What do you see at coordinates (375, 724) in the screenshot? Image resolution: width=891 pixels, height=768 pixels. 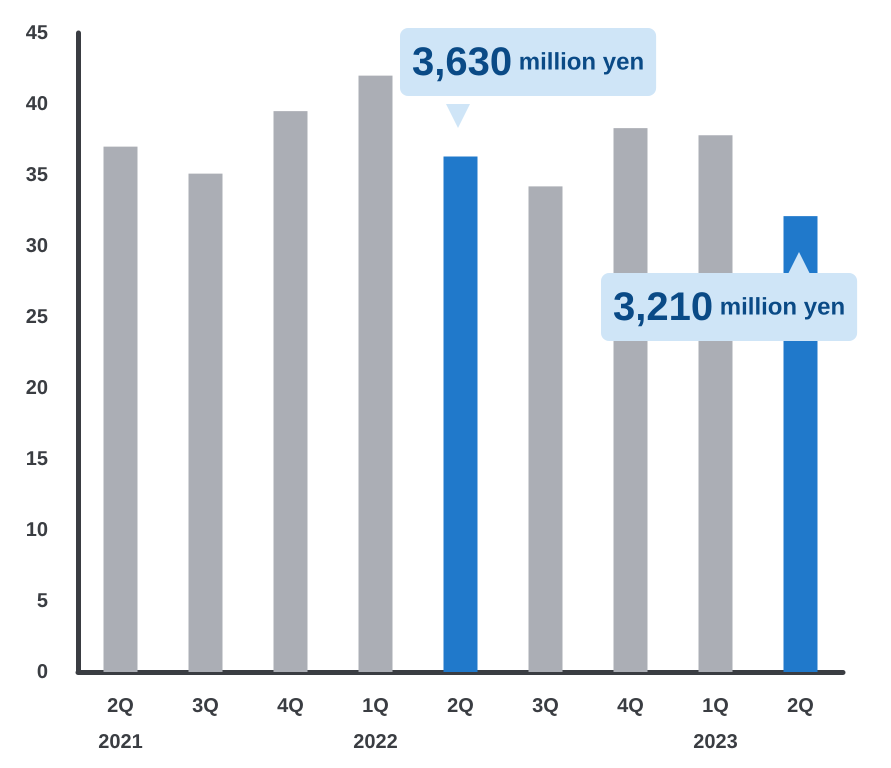 I see `x-tick-label: 1Q 2022` at bounding box center [375, 724].